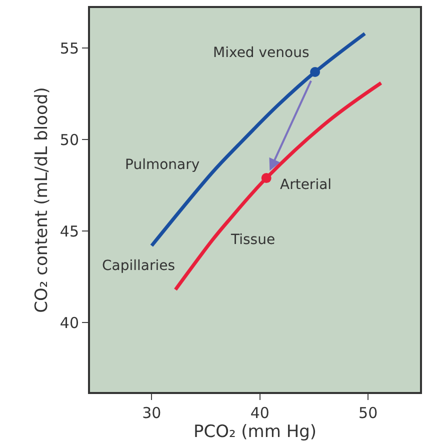 The height and width of the screenshot is (446, 428). I want to click on y-tick-label: 50, so click(69, 139).